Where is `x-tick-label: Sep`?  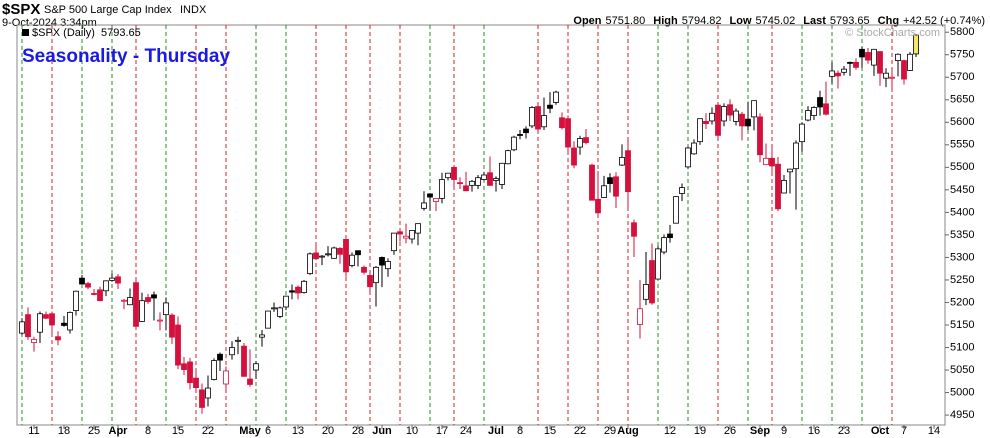
x-tick-label: Sep is located at coordinates (760, 431).